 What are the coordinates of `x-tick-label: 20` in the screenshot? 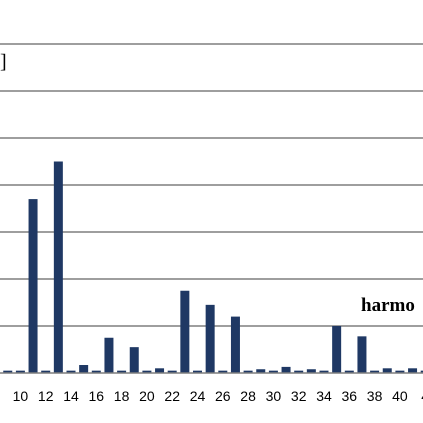 It's located at (147, 396).